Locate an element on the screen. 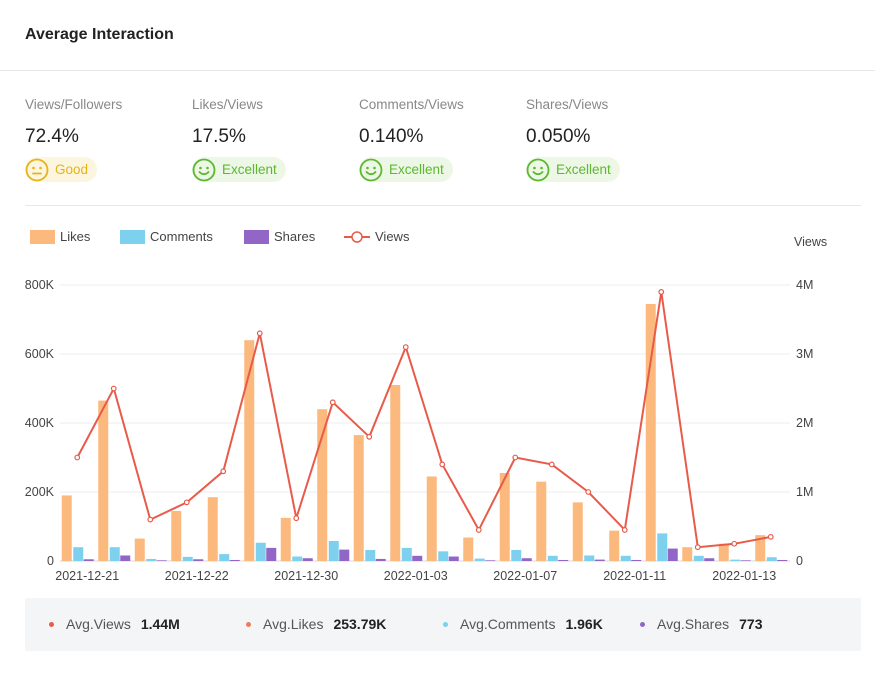 The image size is (875, 673). neutral-face-icon is located at coordinates (37, 169).